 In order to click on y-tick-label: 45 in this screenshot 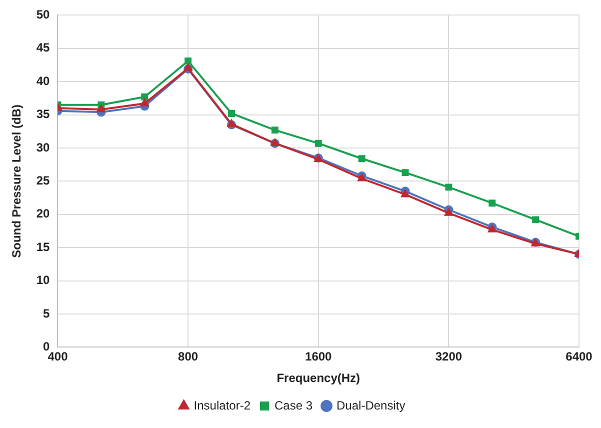, I will do `click(43, 47)`.